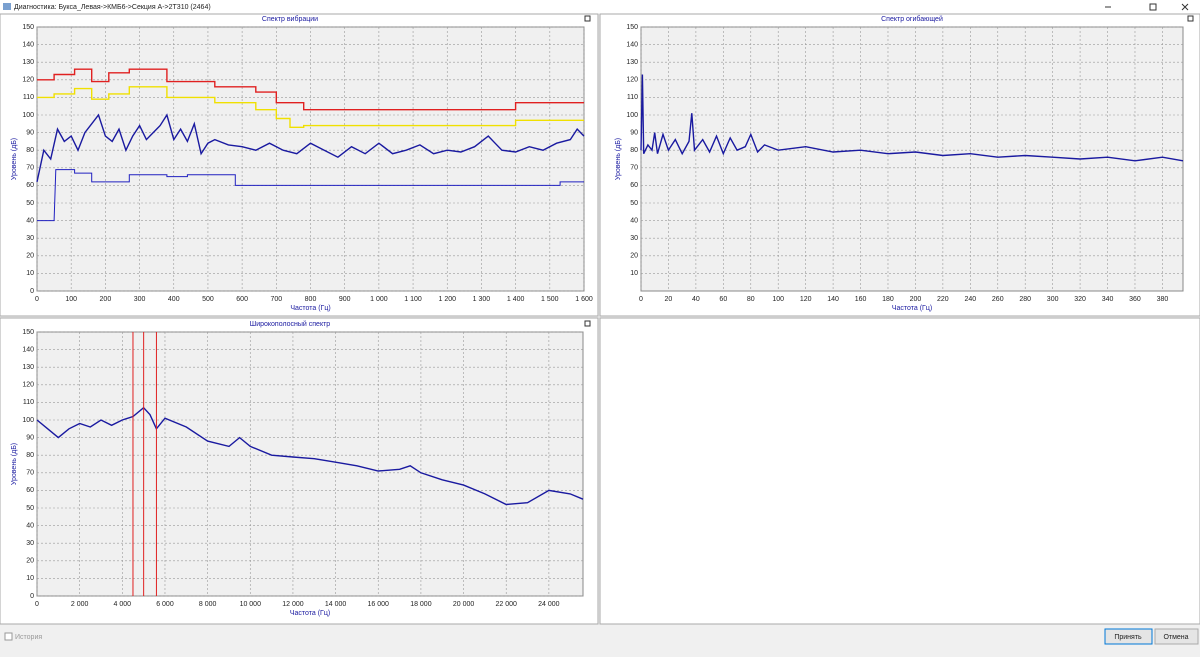 The image size is (1200, 657). I want to click on x-tick-label: 240, so click(970, 299).